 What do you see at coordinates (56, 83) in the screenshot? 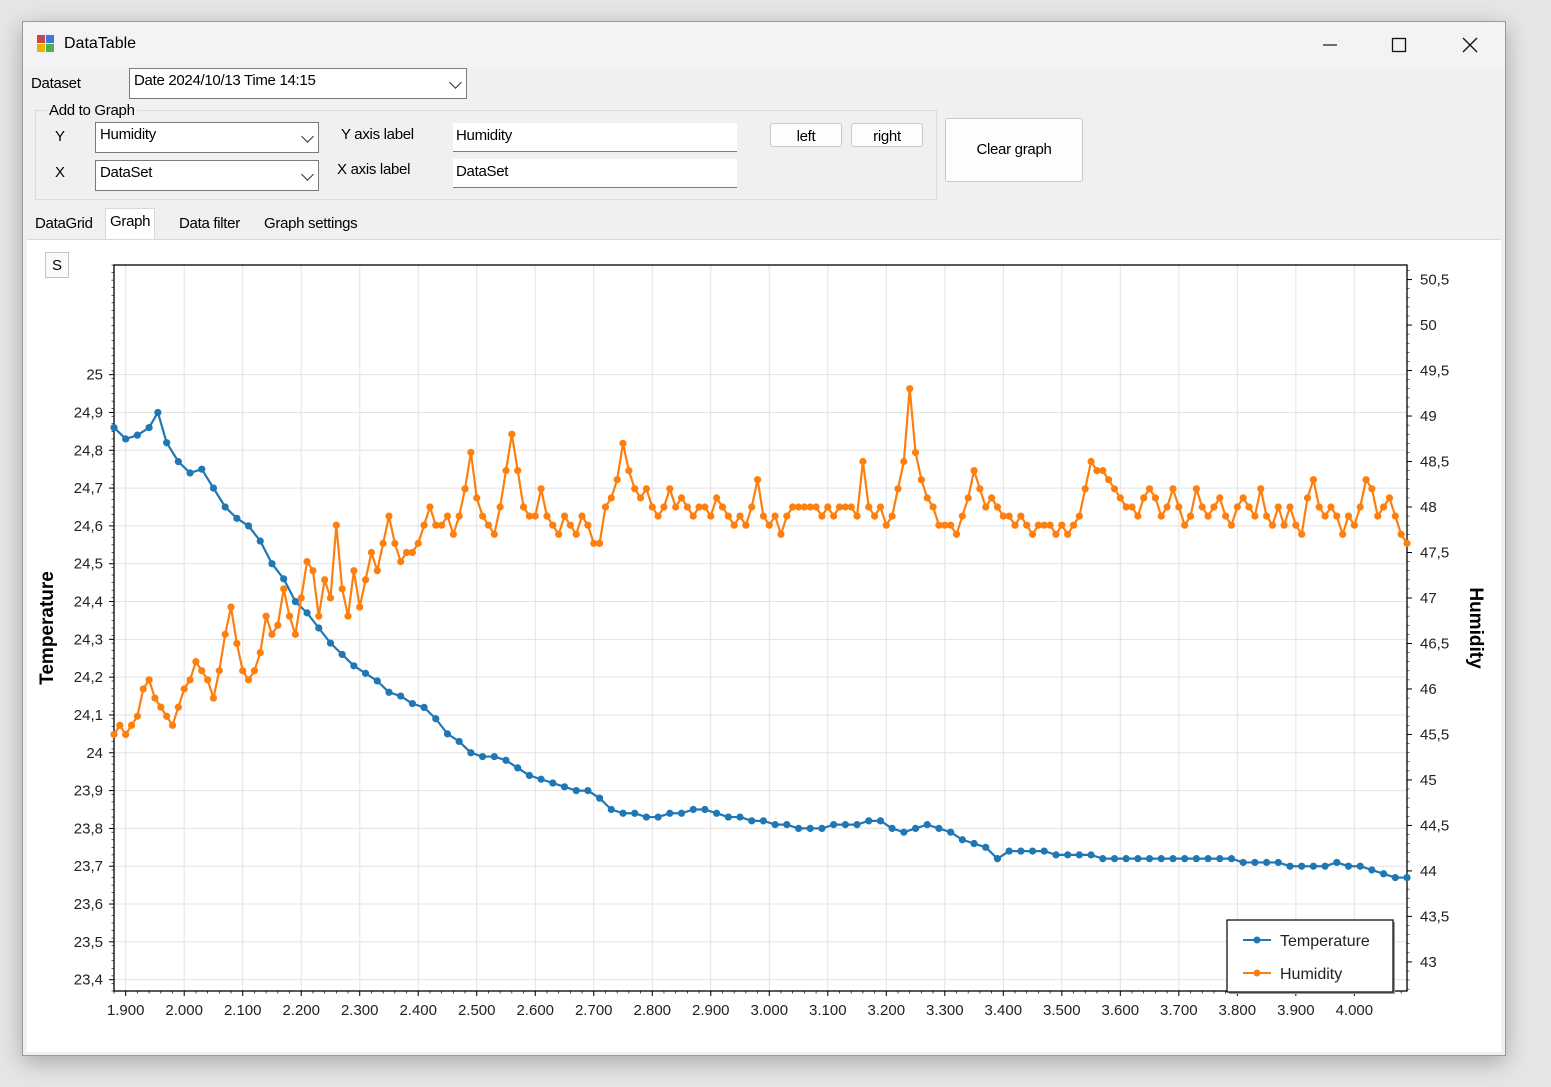
I see `dataset-label: Dataset` at bounding box center [56, 83].